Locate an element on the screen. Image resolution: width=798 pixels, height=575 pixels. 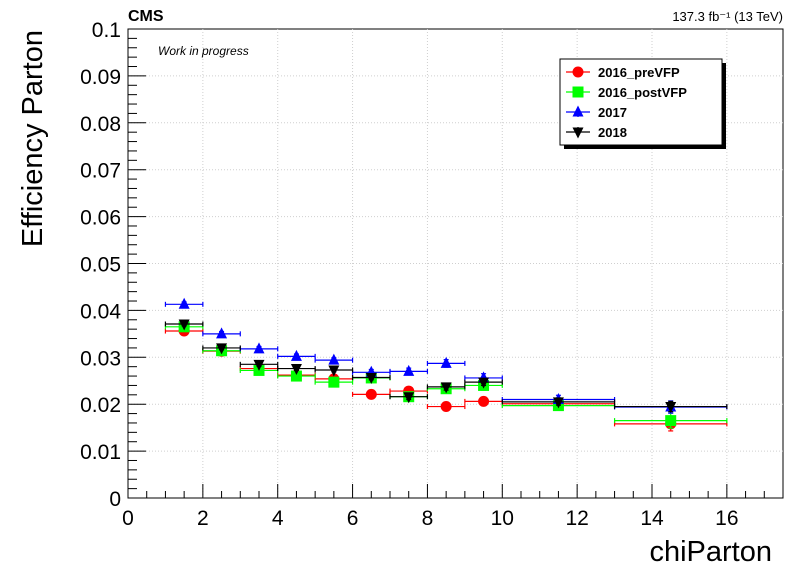
y-tick-label: 0.01 is located at coordinates (100, 452).